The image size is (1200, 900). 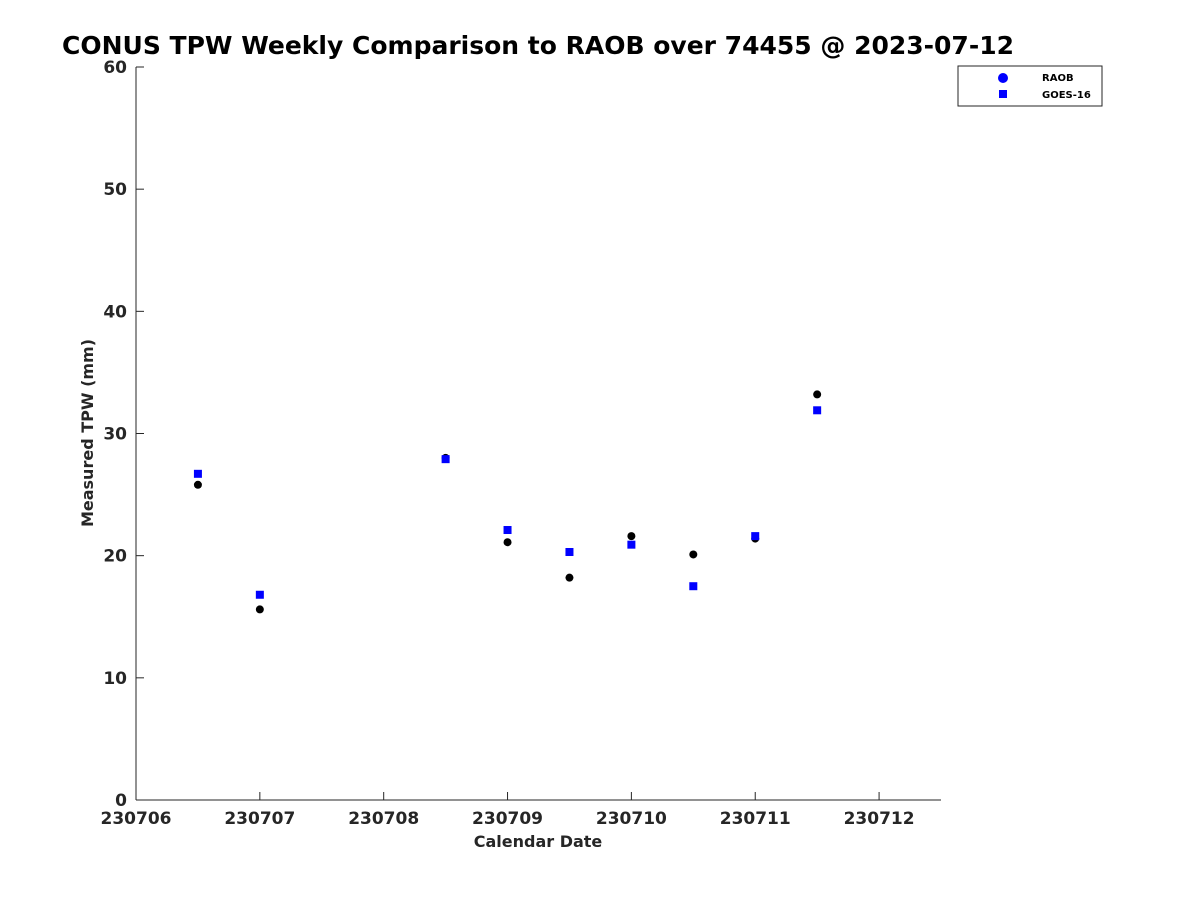 I want to click on y-tick-label: 20, so click(x=115, y=557).